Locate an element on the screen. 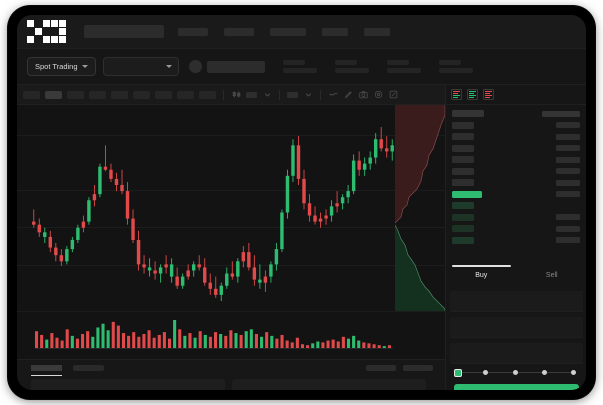 The height and width of the screenshot is (405, 603). compare-label is located at coordinates (292, 94).